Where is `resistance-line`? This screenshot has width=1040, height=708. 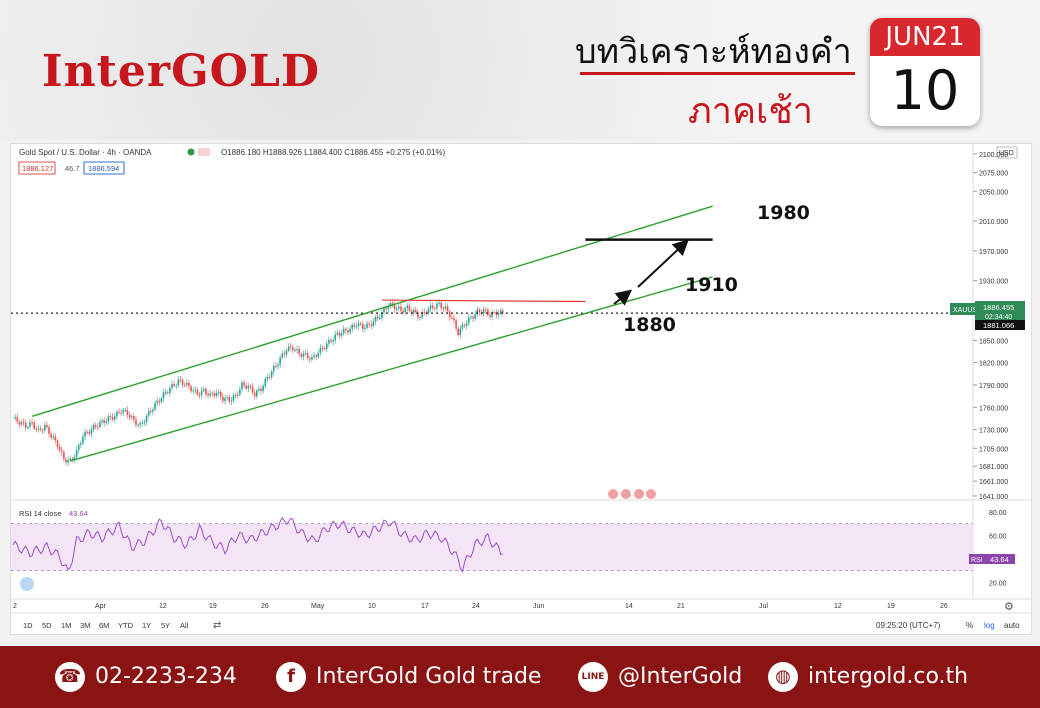
resistance-line is located at coordinates (483, 301).